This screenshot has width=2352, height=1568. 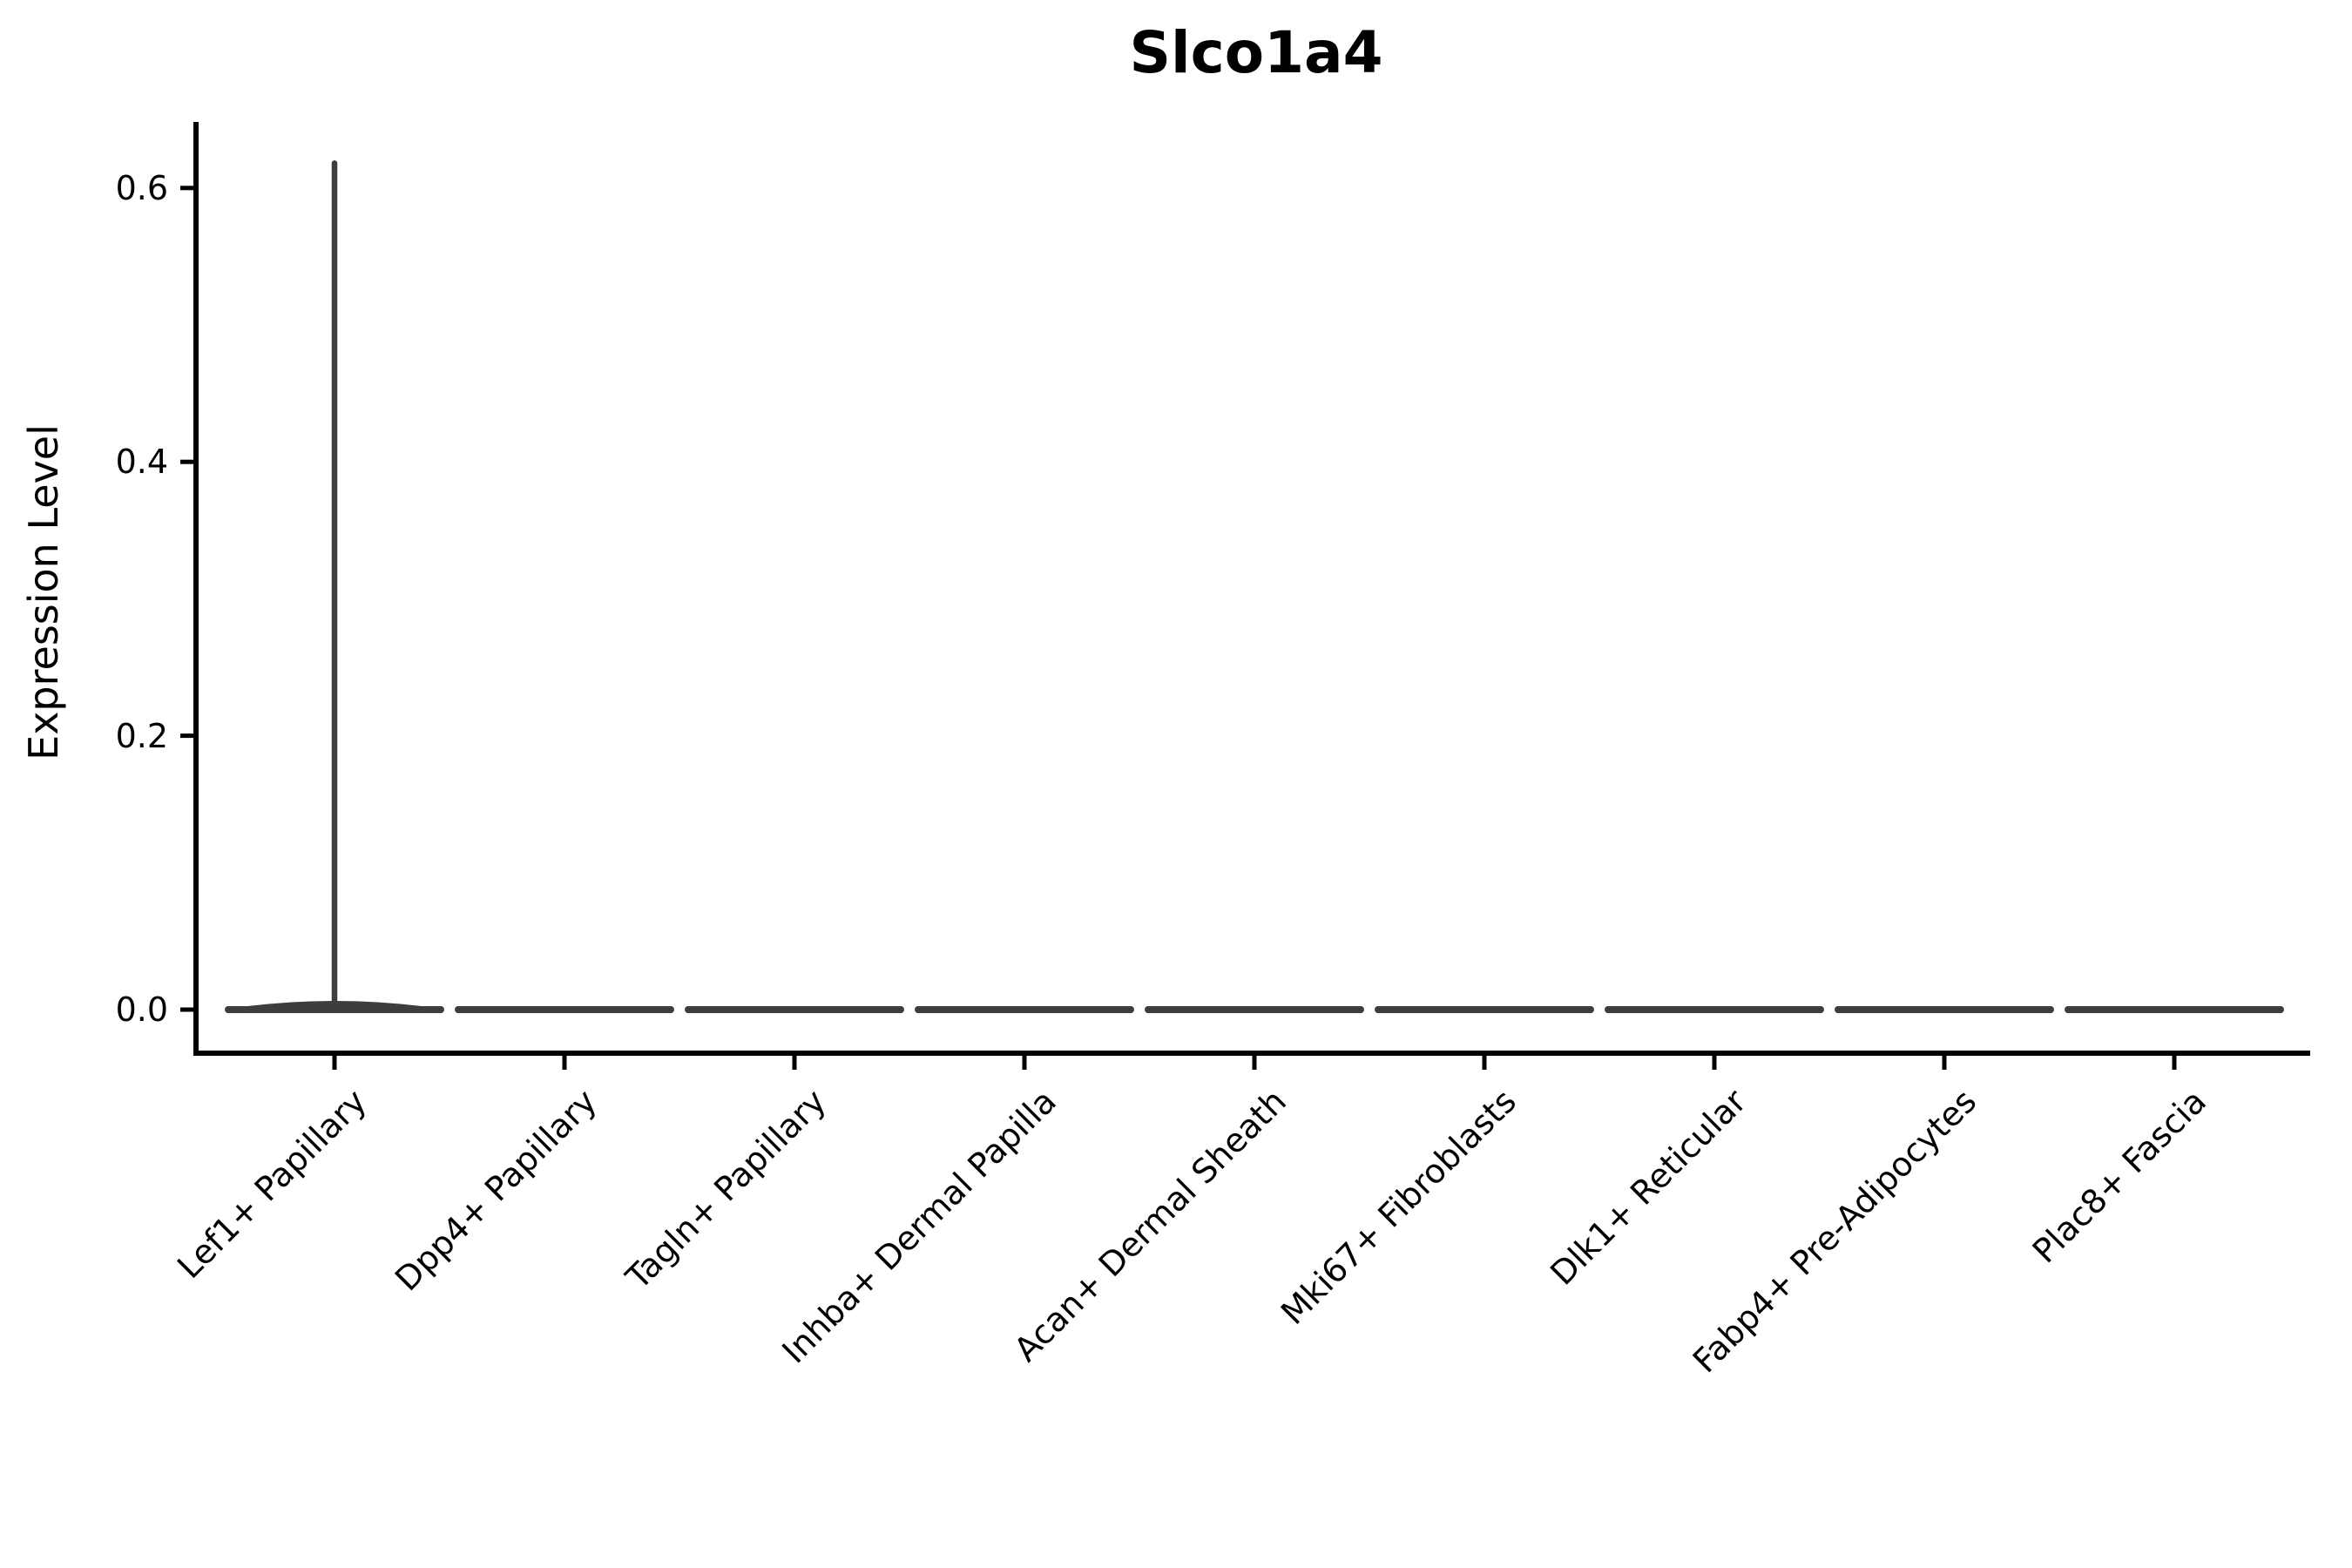 What do you see at coordinates (141, 736) in the screenshot?
I see `y-tick-label: 0.2` at bounding box center [141, 736].